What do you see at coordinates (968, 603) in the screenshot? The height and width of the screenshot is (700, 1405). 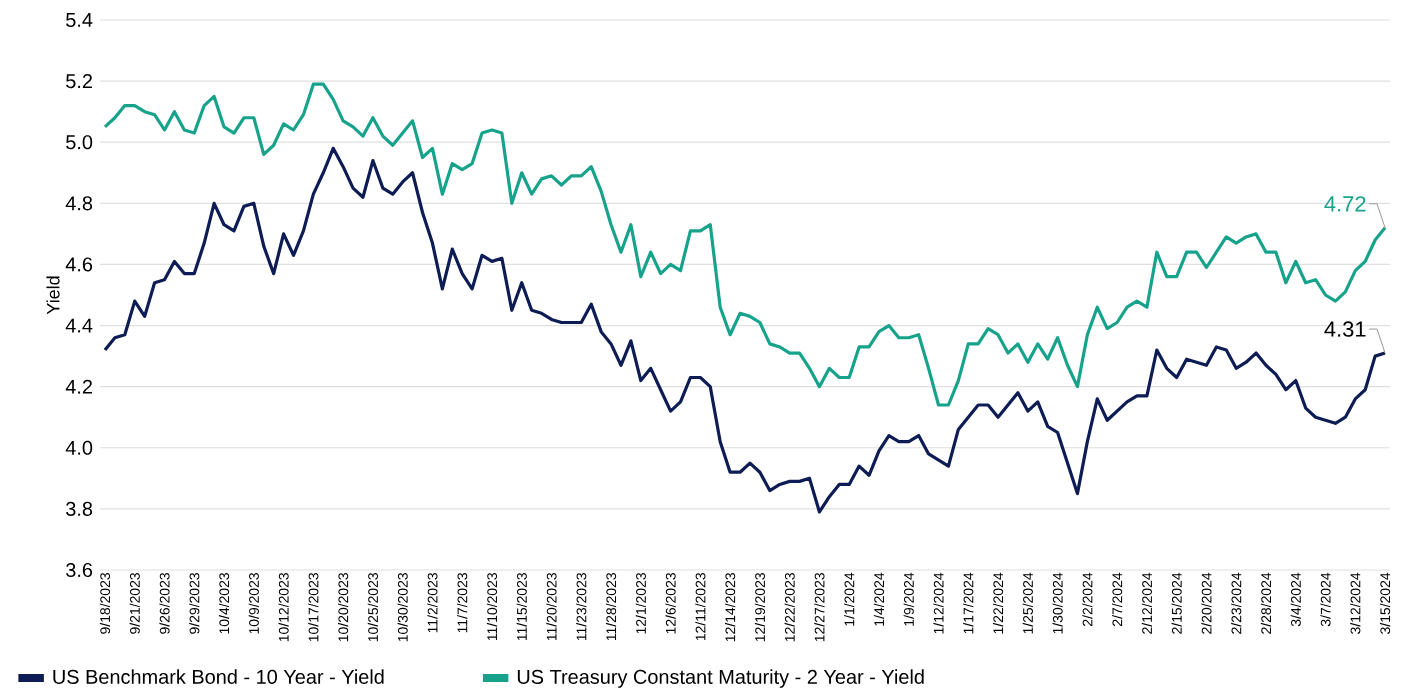 I see `x-tick-label: 1/17/2024` at bounding box center [968, 603].